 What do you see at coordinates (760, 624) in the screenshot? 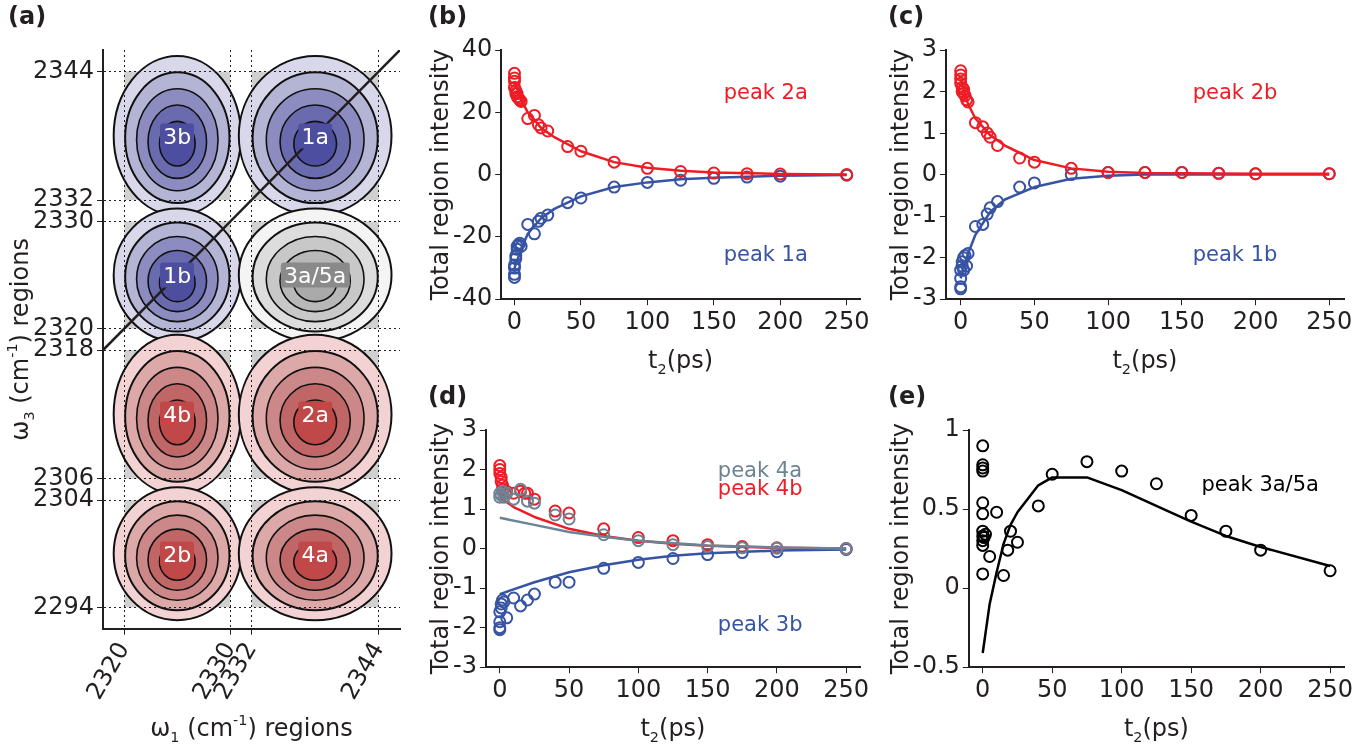
I see `text: peak 3b` at bounding box center [760, 624].